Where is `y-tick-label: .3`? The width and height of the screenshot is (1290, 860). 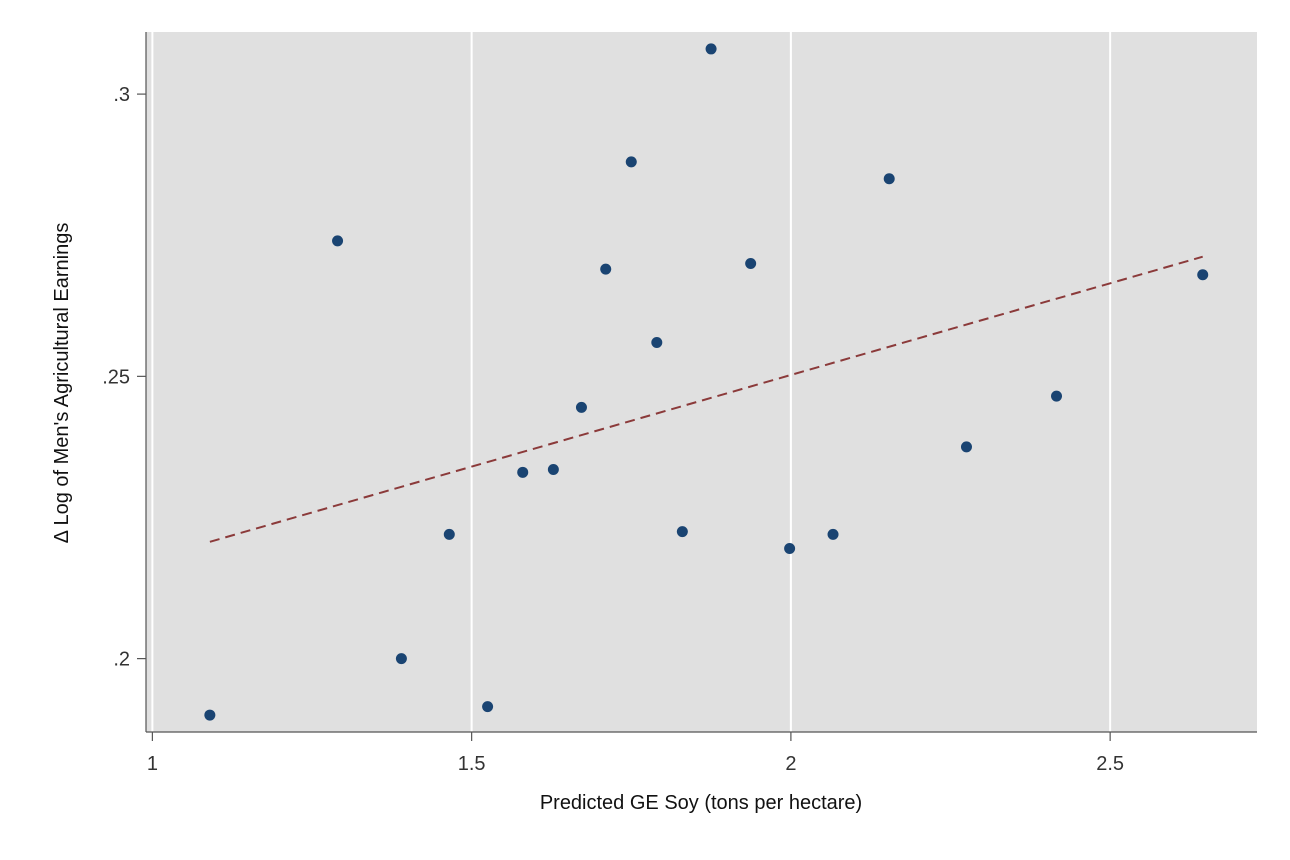
y-tick-label: .3 is located at coordinates (121, 95).